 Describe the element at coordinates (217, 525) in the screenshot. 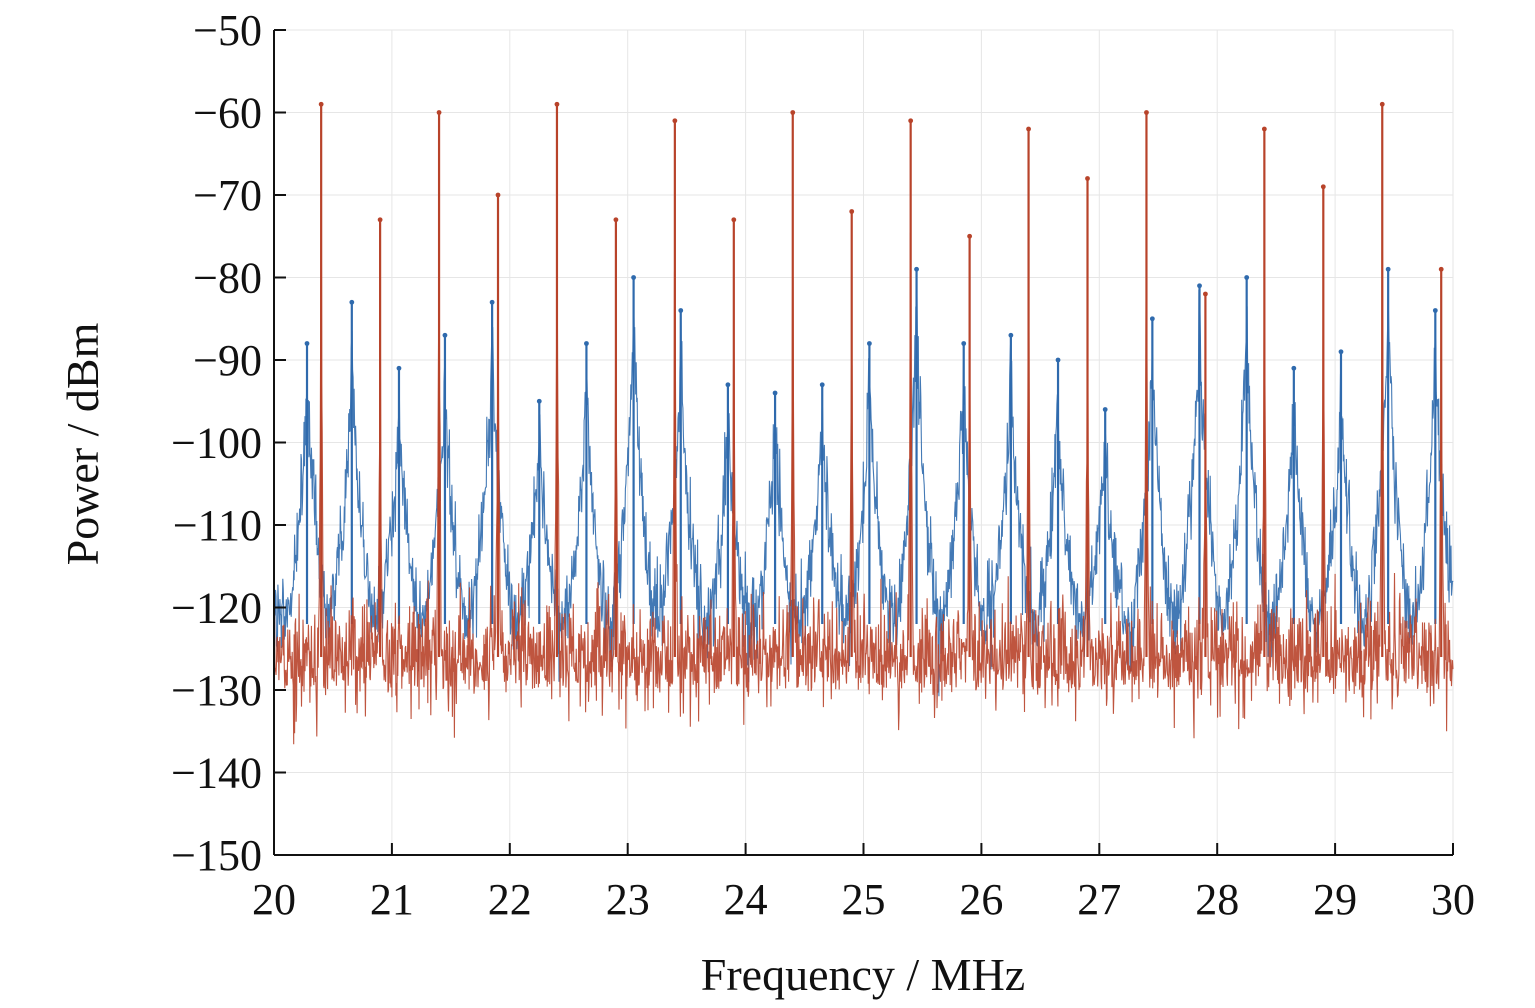

I see `y-tick-label-4: −110` at that location.